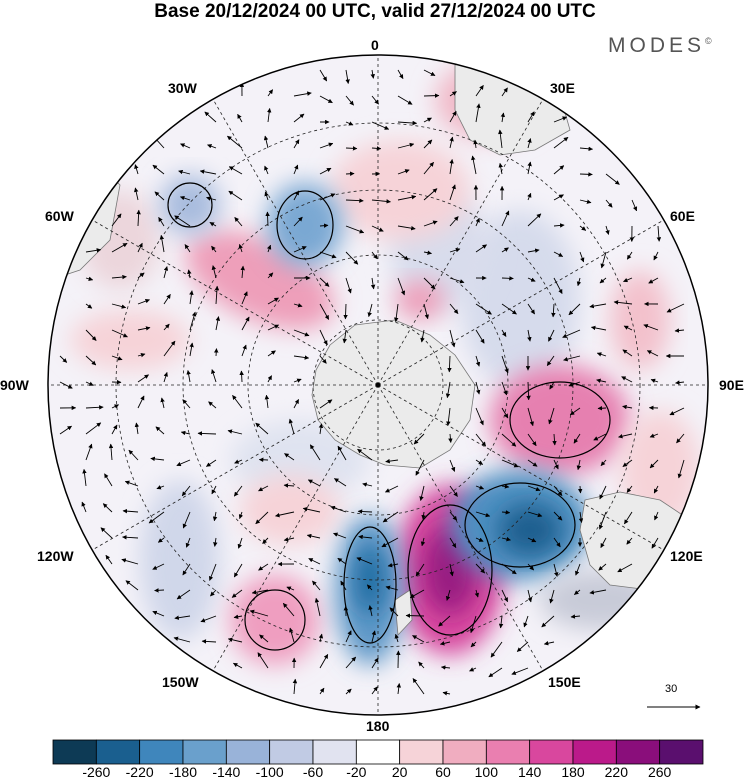 The image size is (750, 783). I want to click on colorbar-tick-label: 60, so click(443, 772).